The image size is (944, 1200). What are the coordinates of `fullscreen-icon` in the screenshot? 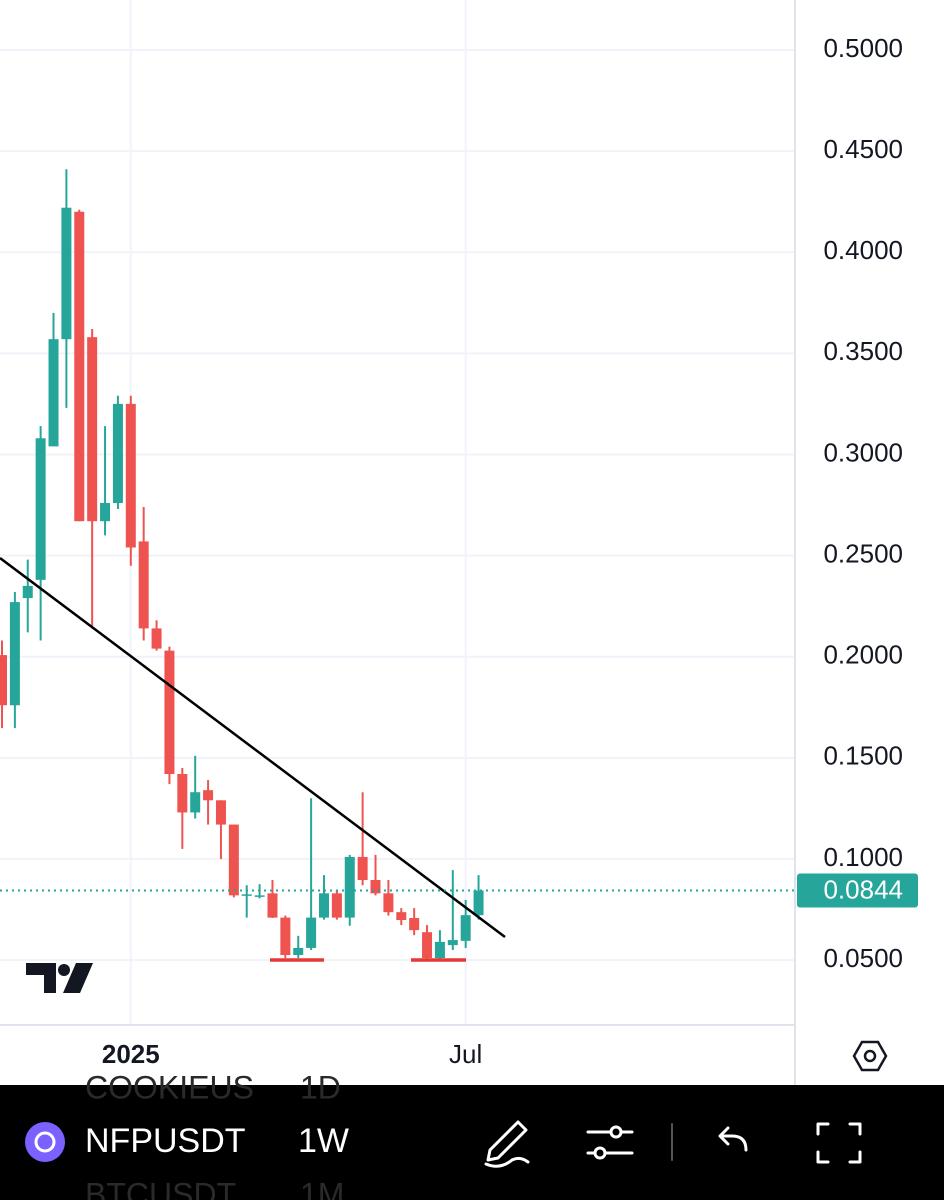 It's located at (839, 1143).